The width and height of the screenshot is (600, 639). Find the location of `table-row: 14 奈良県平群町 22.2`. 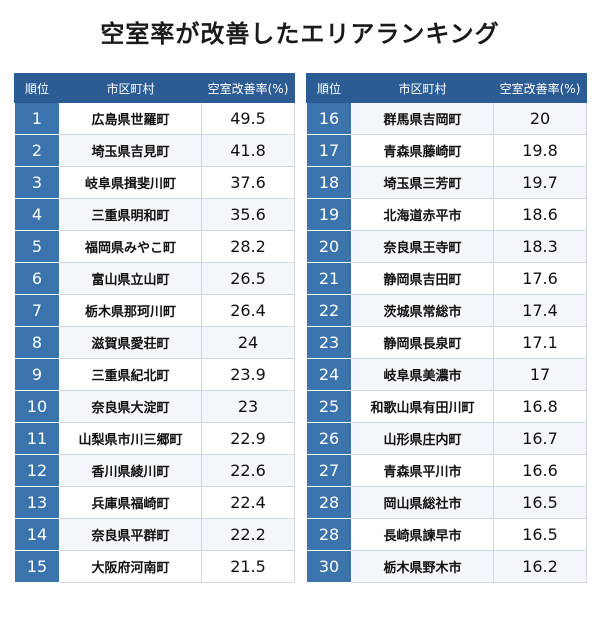

table-row: 14 奈良県平群町 22.2 is located at coordinates (154, 534).